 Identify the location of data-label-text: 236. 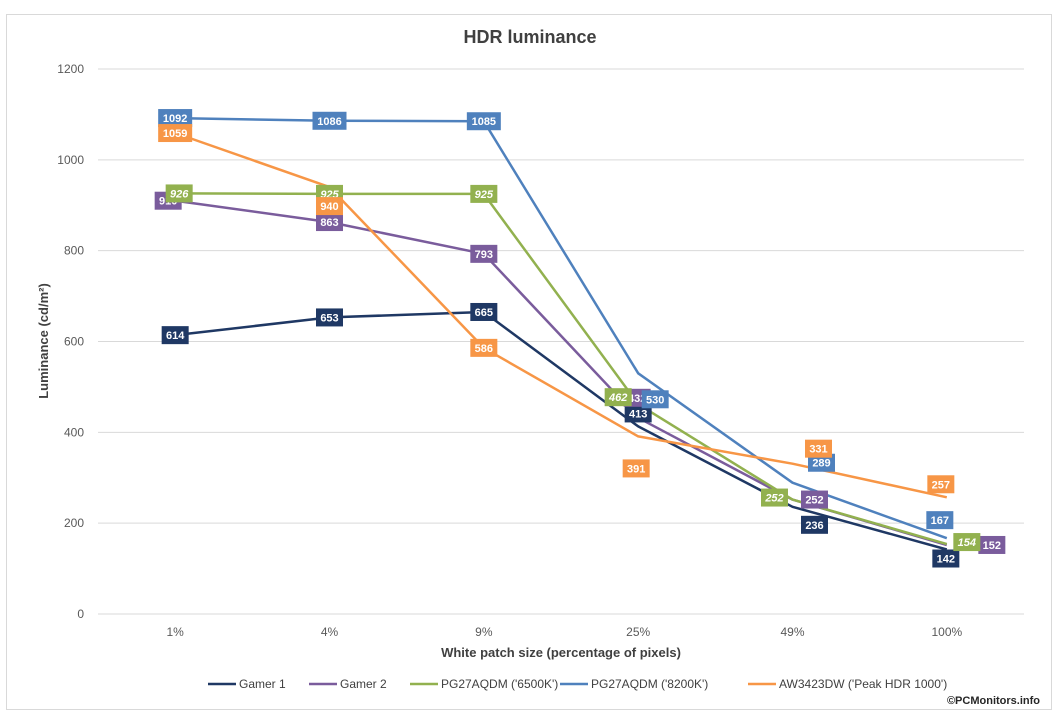
(814, 526).